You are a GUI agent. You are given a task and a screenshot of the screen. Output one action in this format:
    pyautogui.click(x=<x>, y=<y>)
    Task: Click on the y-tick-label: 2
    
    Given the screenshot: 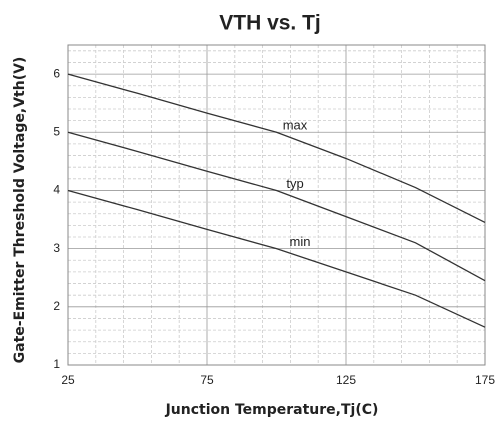 What is the action you would take?
    pyautogui.click(x=56, y=306)
    